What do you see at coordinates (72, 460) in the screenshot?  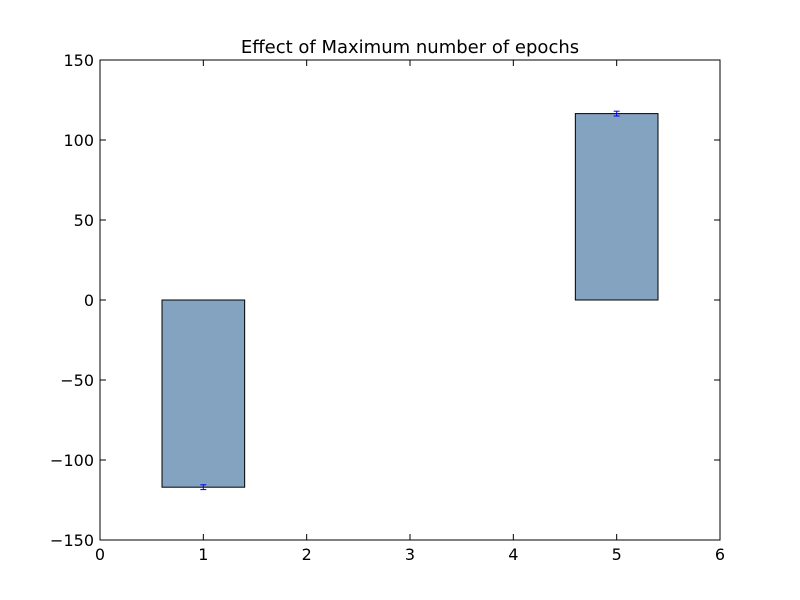 I see `y-tick-label: −100` at bounding box center [72, 460].